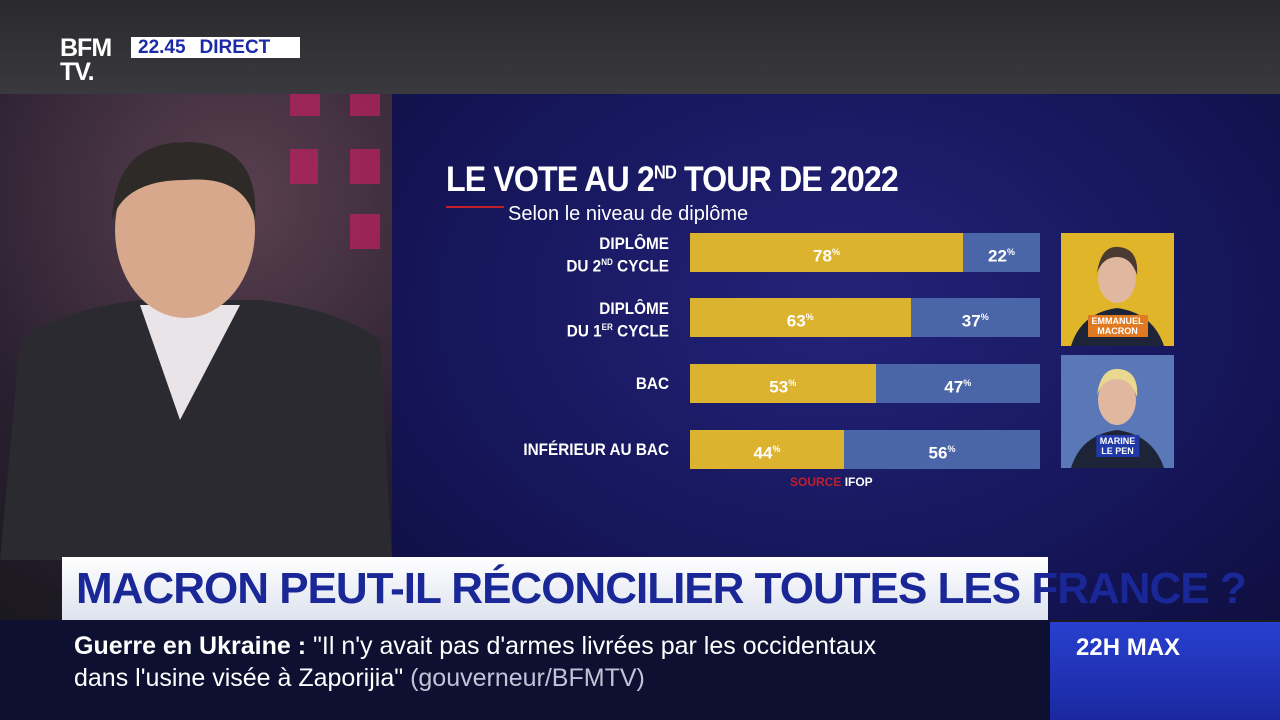 The width and height of the screenshot is (1280, 720). What do you see at coordinates (975, 321) in the screenshot?
I see `data-label: 37%` at bounding box center [975, 321].